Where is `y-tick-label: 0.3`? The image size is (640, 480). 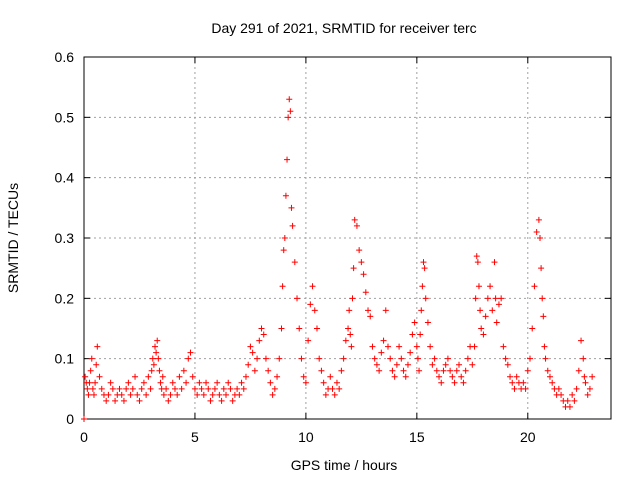
y-tick-label: 0.3 is located at coordinates (65, 238).